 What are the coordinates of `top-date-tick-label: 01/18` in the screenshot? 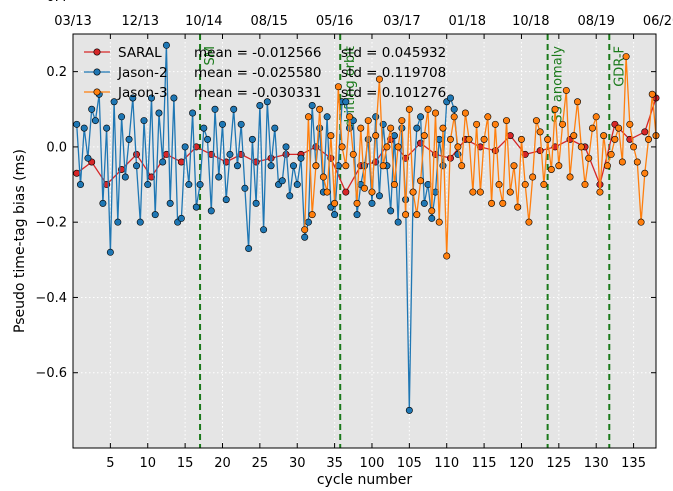 It's located at (467, 21).